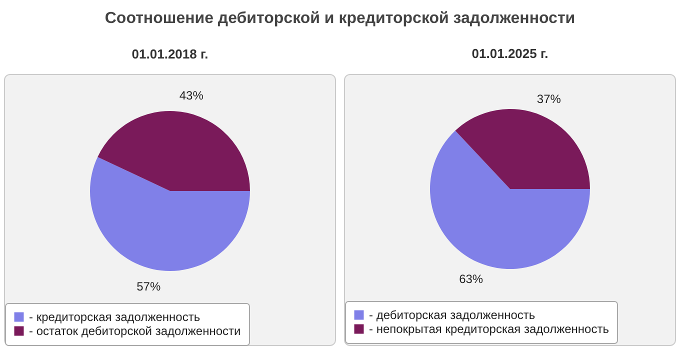  What do you see at coordinates (489, 329) in the screenshot?
I see `legend-label: - непокрытая кредиторская задолженность` at bounding box center [489, 329].